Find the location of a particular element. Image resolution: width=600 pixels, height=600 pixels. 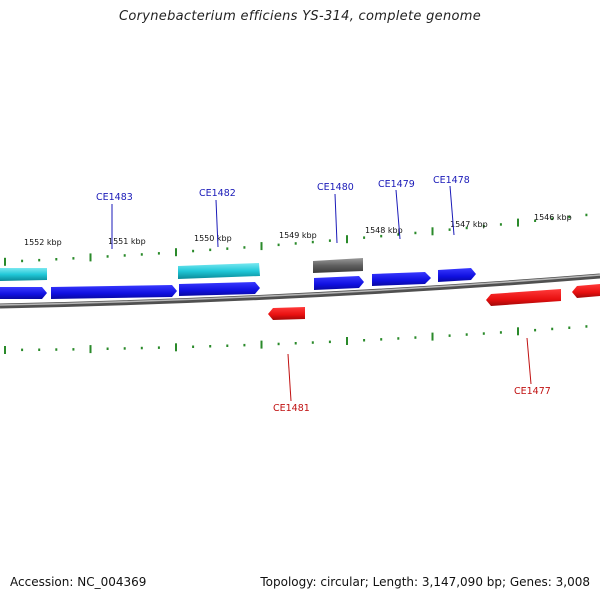

ce1482-leader is located at coordinates (217, 223).